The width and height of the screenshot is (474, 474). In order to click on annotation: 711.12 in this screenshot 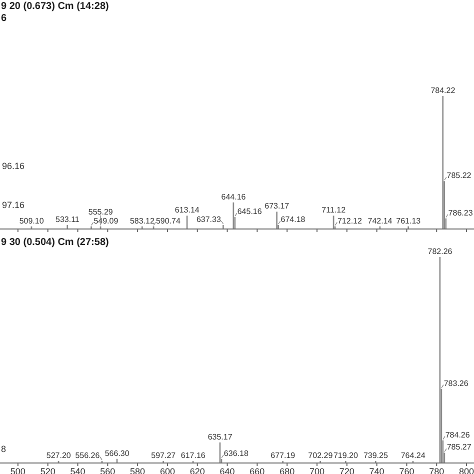, I will do `click(334, 210)`.